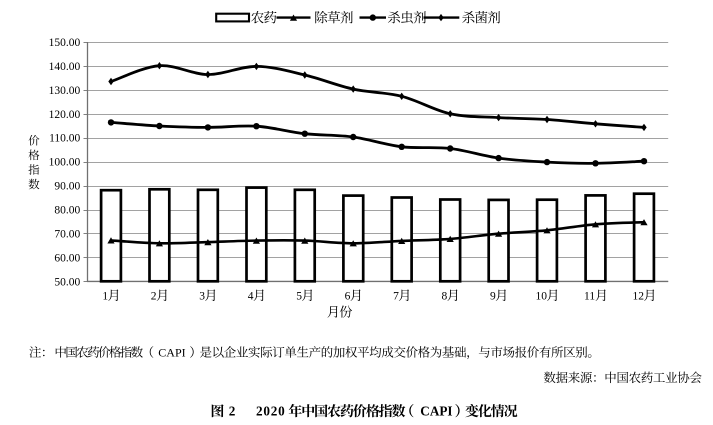 The height and width of the screenshot is (425, 713). Describe the element at coordinates (202, 297) in the screenshot. I see `svg-text: 3` at that location.